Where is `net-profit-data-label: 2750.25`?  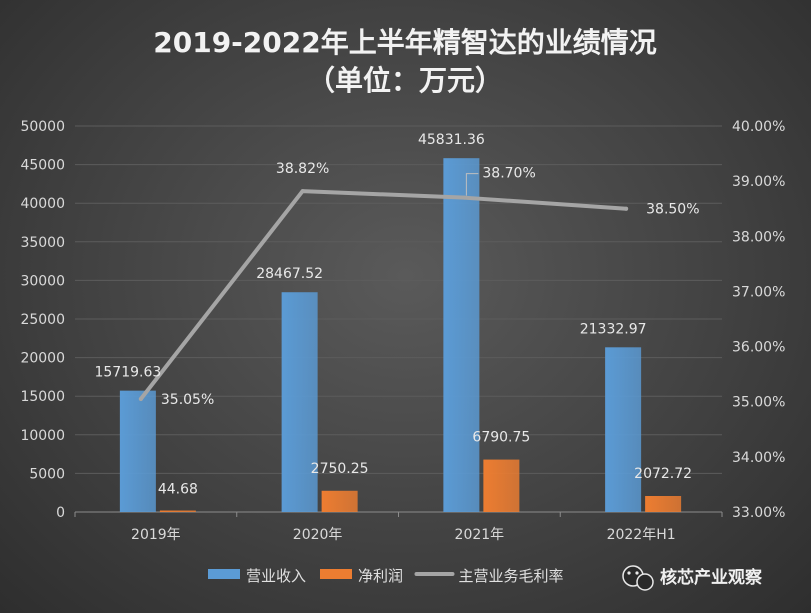
net-profit-data-label: 2750.25 is located at coordinates (340, 469).